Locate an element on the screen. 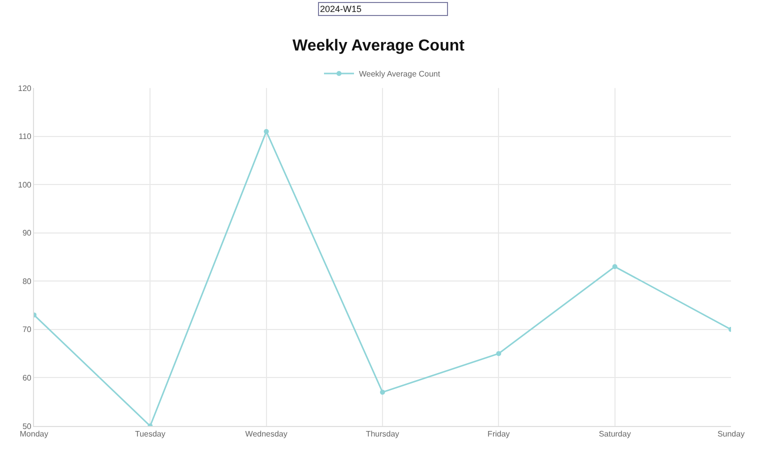  chart-title: Weekly Average Count is located at coordinates (379, 46).